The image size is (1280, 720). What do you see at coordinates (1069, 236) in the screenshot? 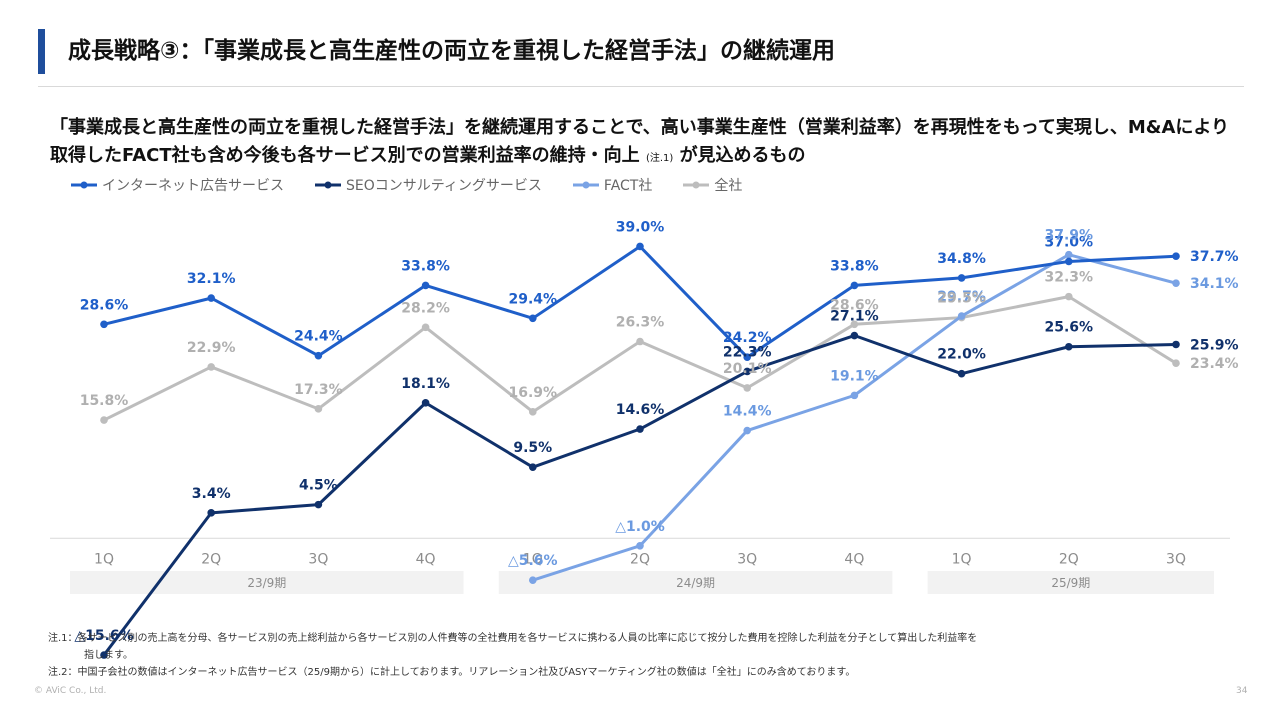
I see `data-label: 37.9%` at bounding box center [1069, 236].